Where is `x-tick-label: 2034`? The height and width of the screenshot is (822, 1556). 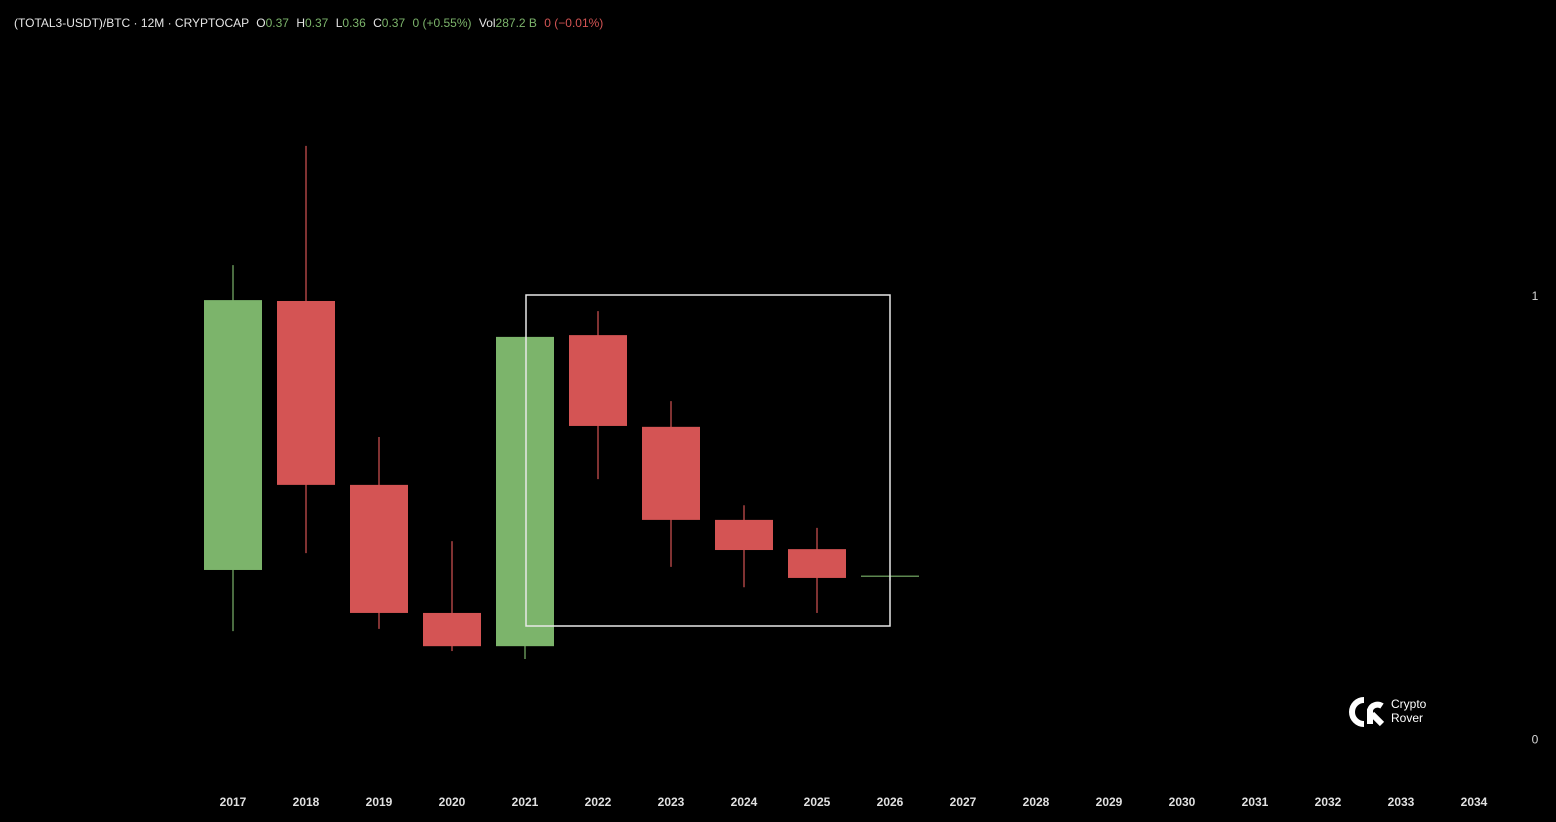
x-tick-label: 2034 is located at coordinates (1474, 802).